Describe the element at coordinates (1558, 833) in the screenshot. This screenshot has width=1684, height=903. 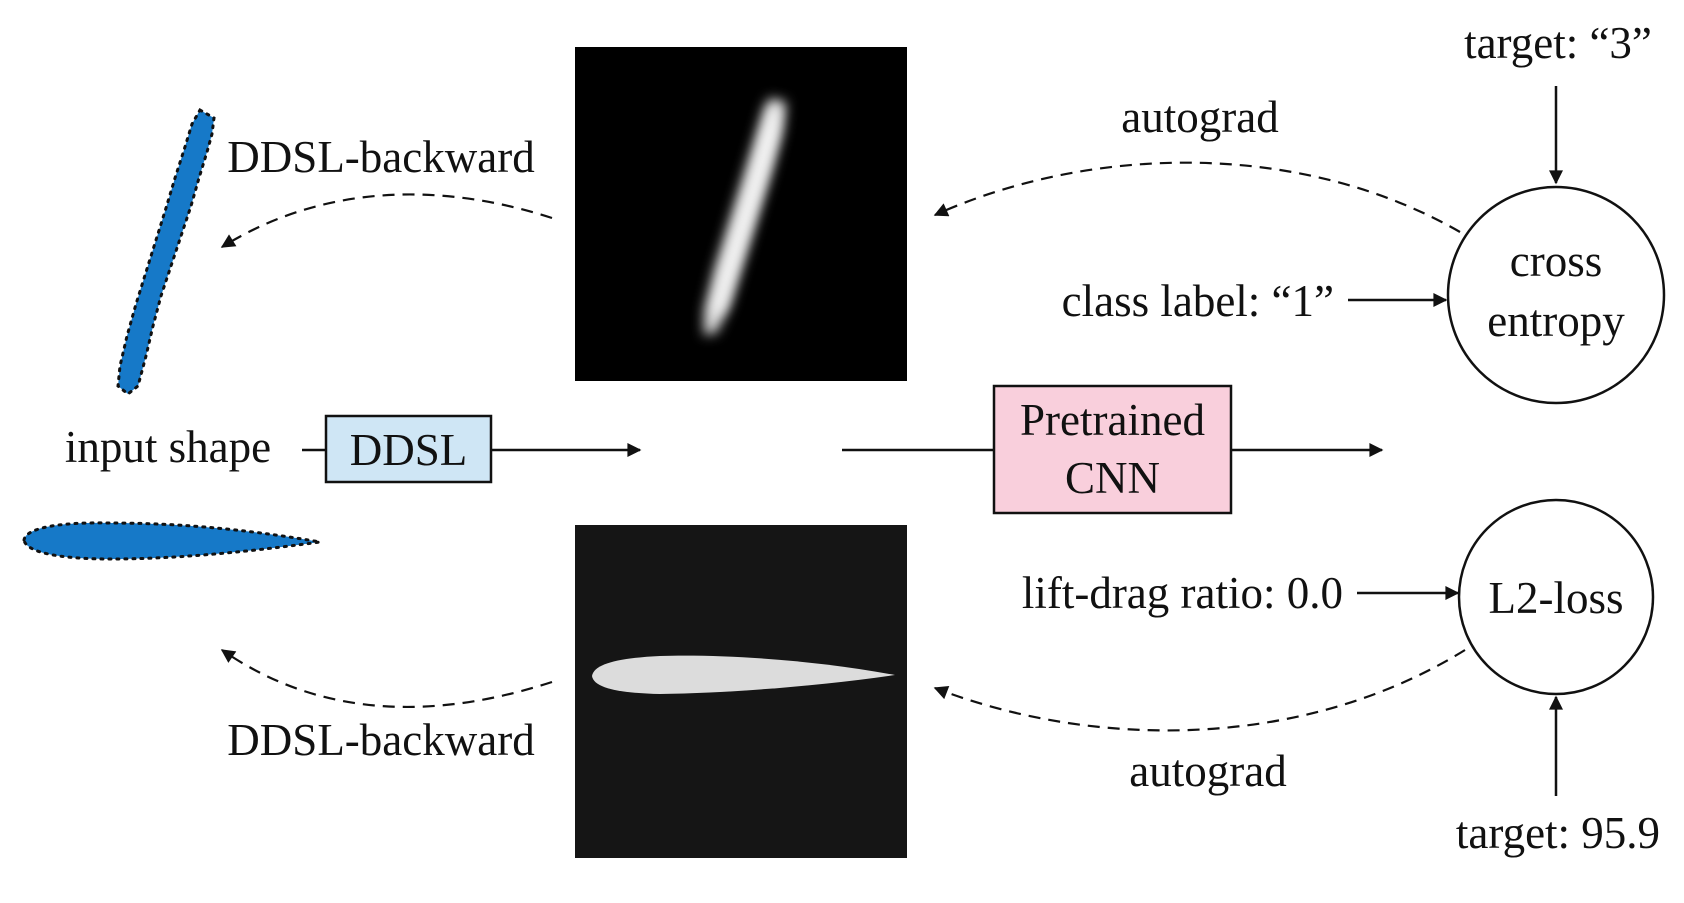
I see `target-value-label: target: 95.9` at that location.